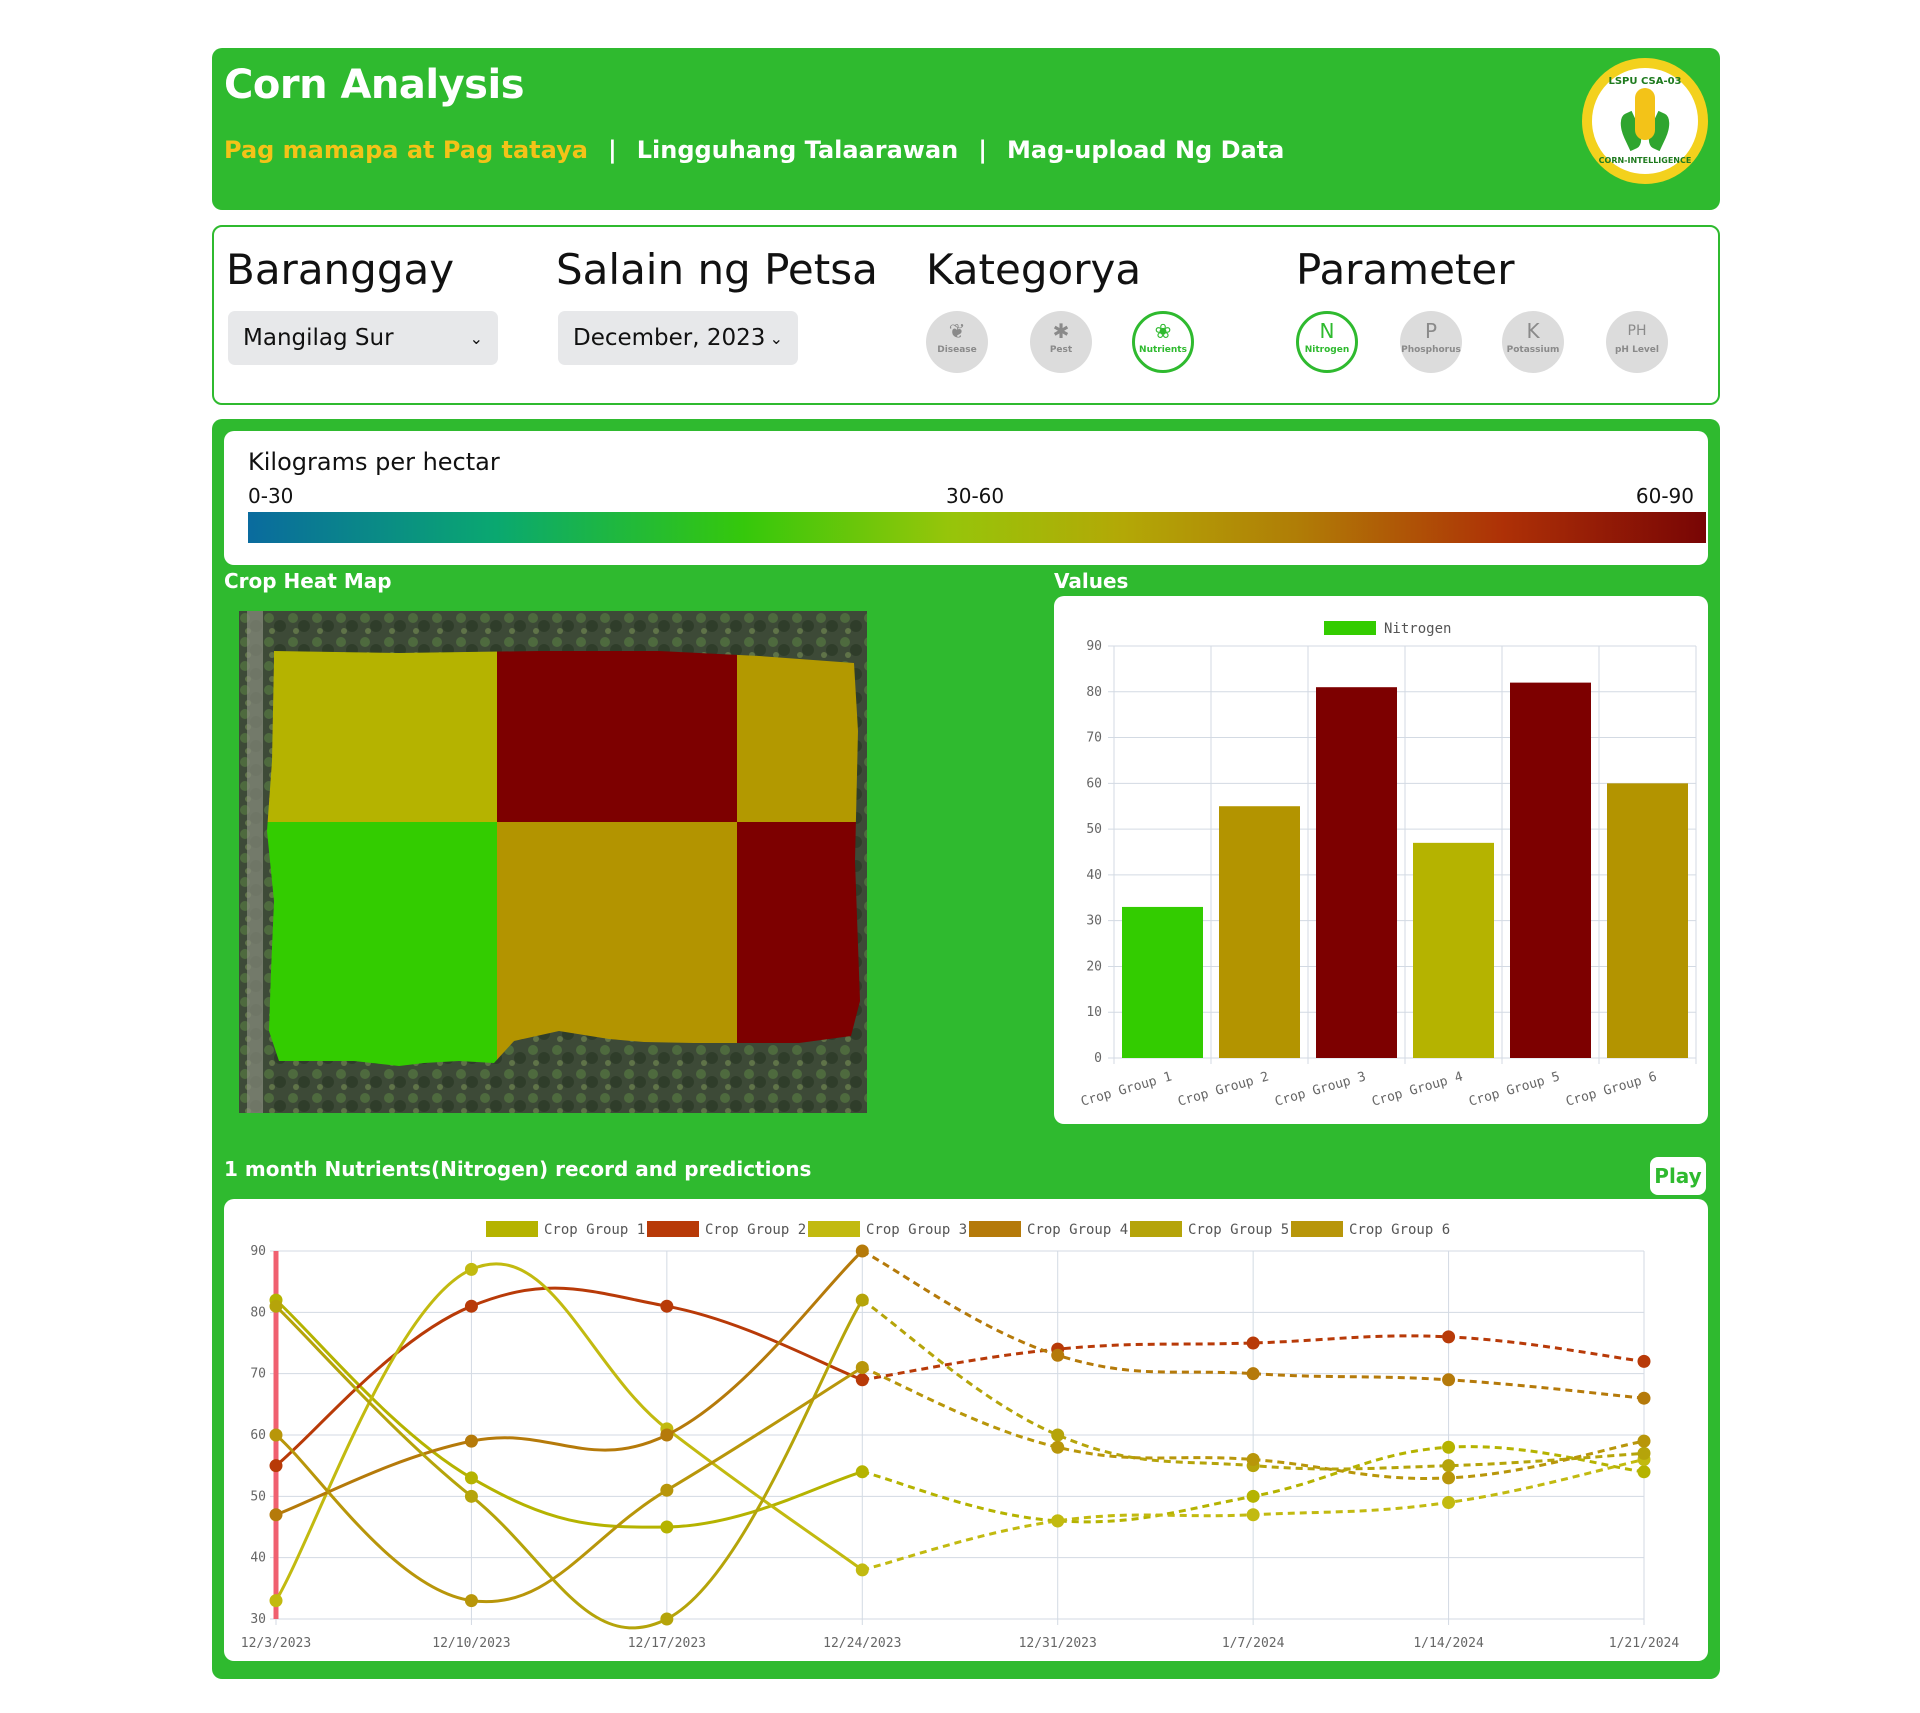  What do you see at coordinates (1163, 350) in the screenshot?
I see `category-label: Nutrients` at bounding box center [1163, 350].